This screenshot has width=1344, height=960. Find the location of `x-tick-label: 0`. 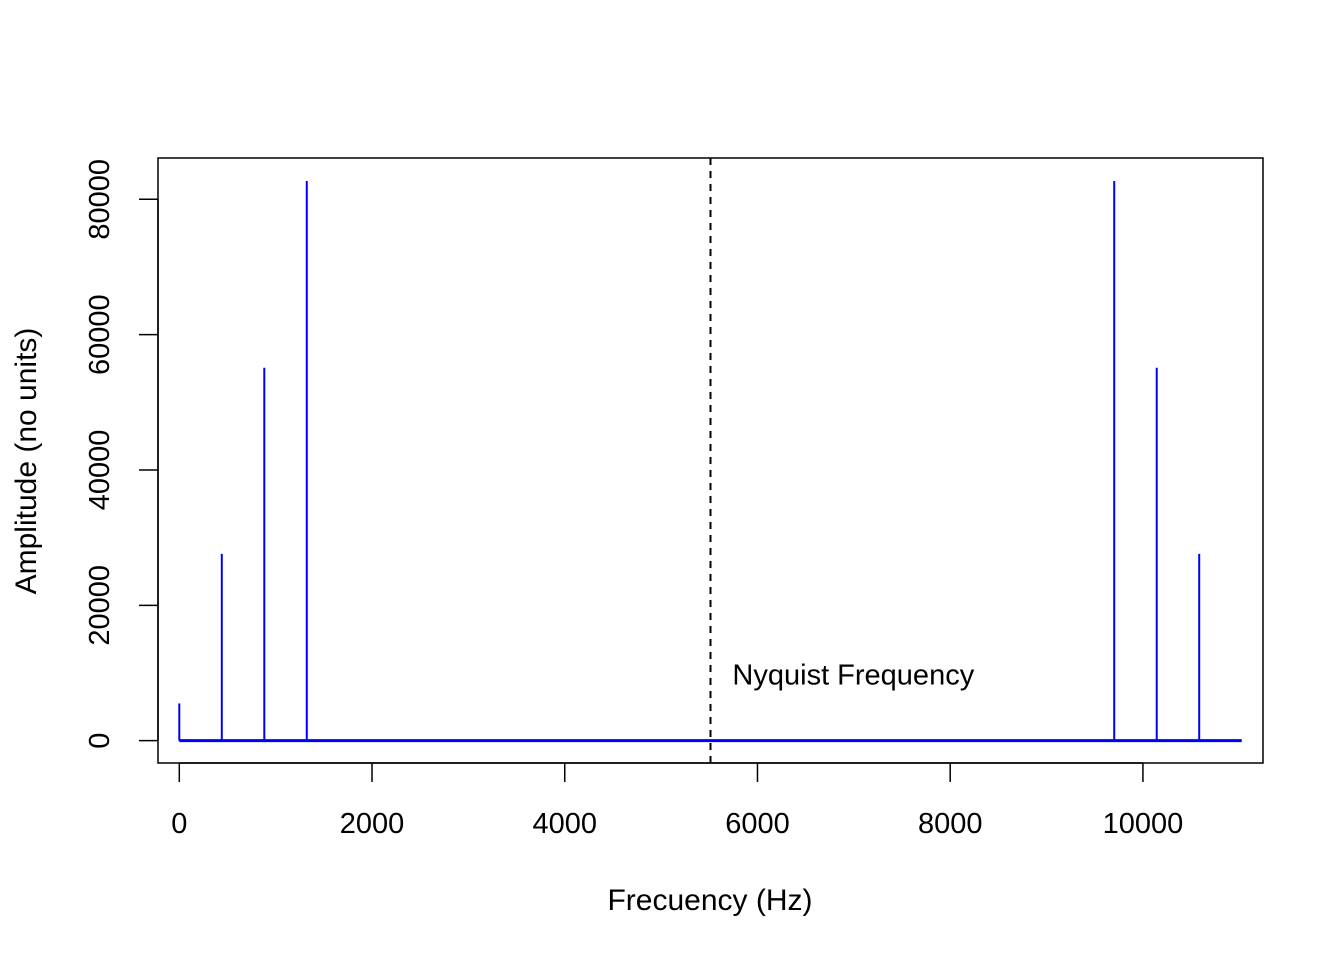

x-tick-label: 0 is located at coordinates (179, 824).